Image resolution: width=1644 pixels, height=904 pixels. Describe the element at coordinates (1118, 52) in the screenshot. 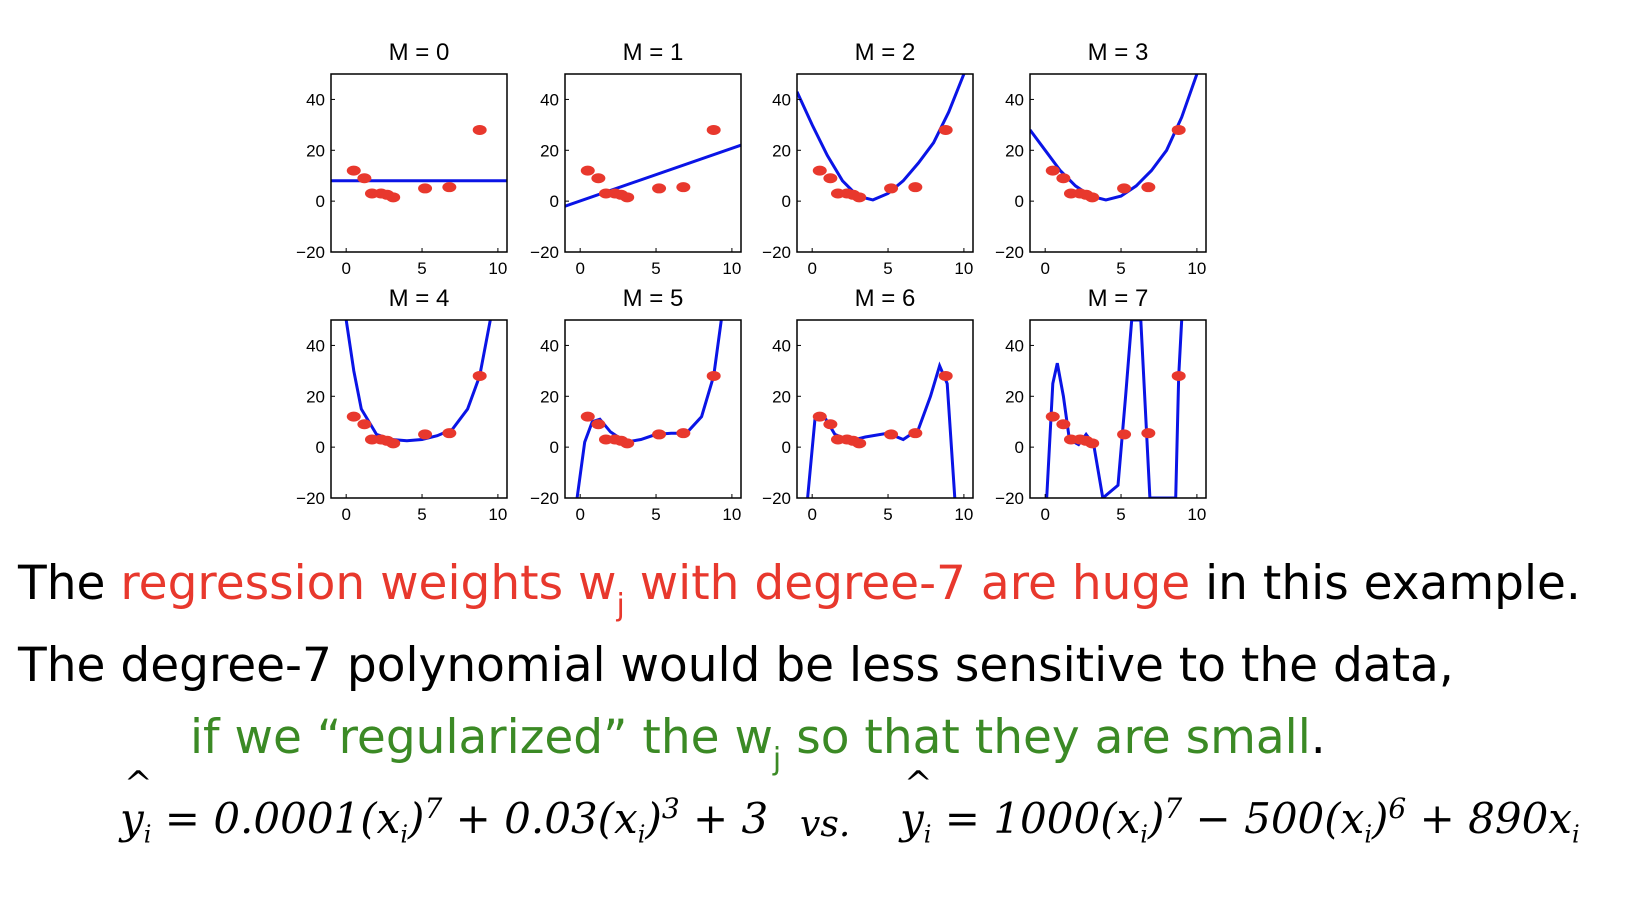

I see `panel-title: M = 3` at that location.